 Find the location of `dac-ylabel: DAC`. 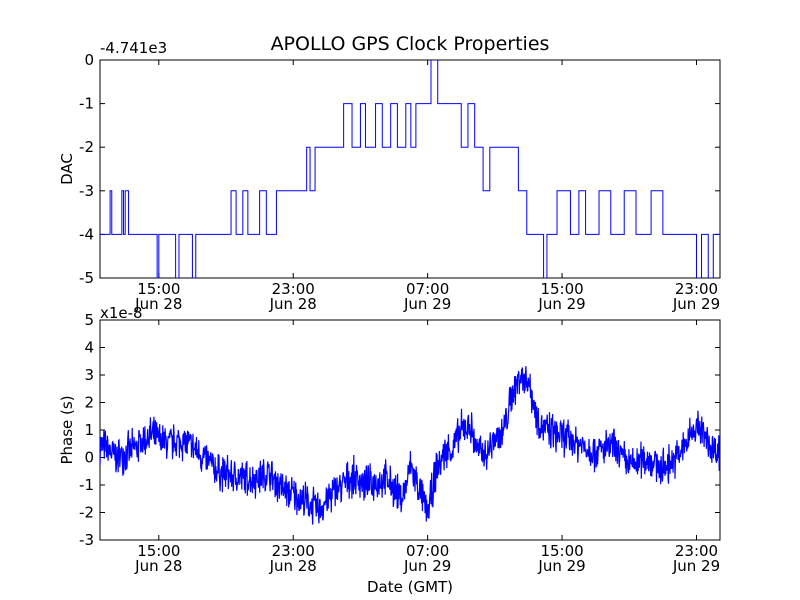

dac-ylabel: DAC is located at coordinates (67, 169).